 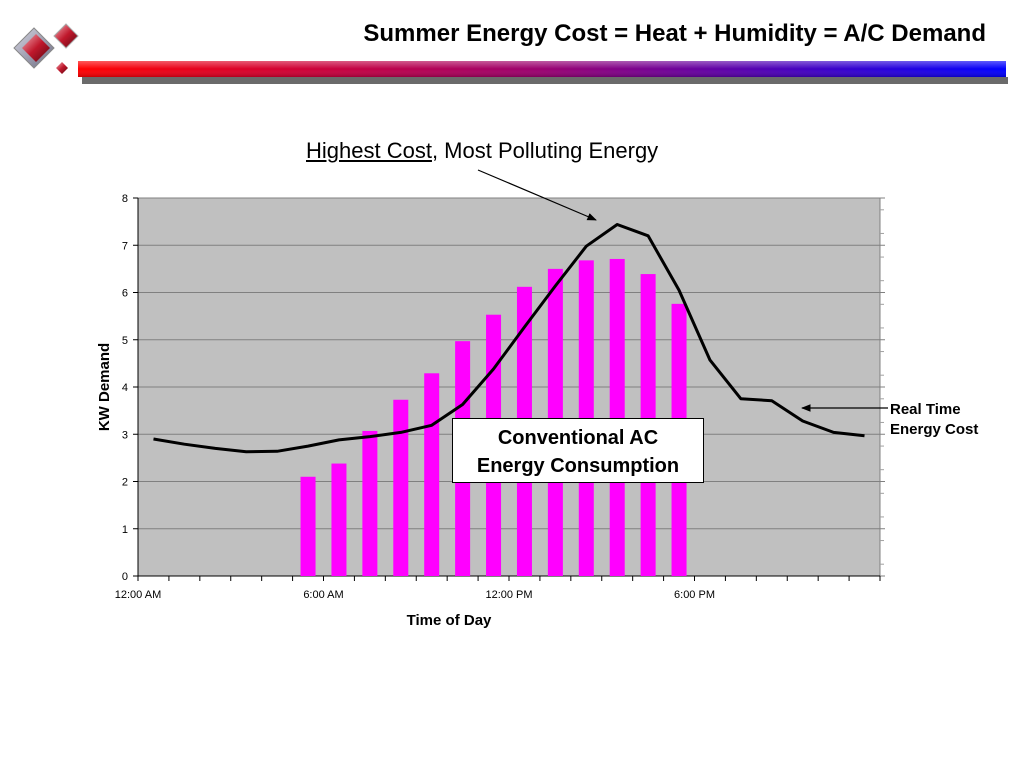 I want to click on x-tick-label: 6:00 PM, so click(x=694, y=595).